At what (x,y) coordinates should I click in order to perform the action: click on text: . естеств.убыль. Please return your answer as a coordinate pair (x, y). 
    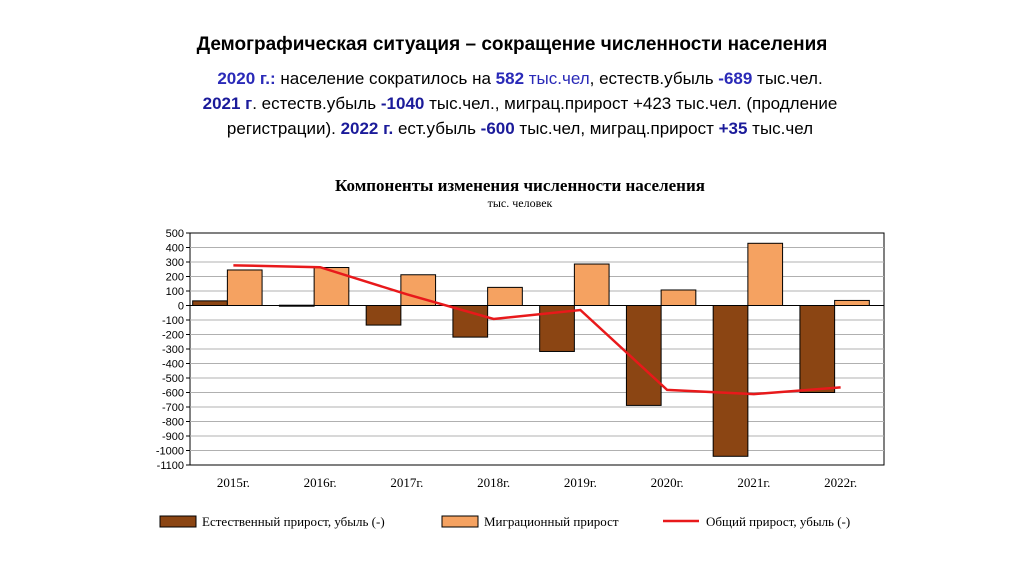
    Looking at the image, I should click on (316, 103).